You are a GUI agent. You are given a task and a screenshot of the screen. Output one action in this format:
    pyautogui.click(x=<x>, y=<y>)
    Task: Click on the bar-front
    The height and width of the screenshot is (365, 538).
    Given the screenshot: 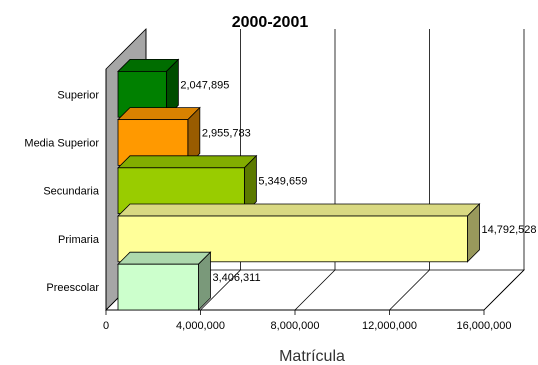 What is the action you would take?
    pyautogui.click(x=158, y=287)
    